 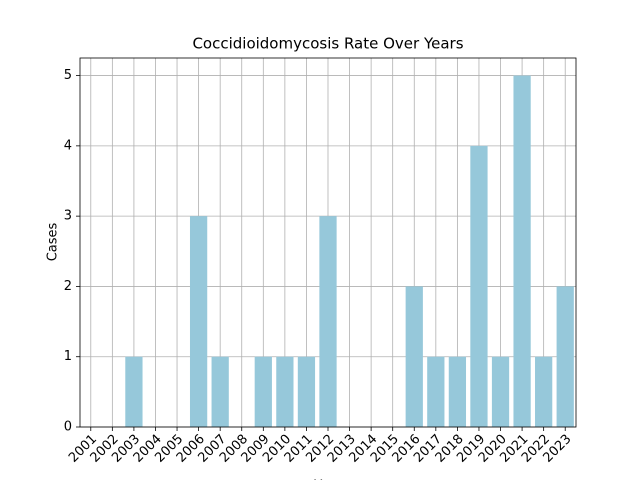 I want to click on y-axis-label: Cases, so click(x=53, y=241).